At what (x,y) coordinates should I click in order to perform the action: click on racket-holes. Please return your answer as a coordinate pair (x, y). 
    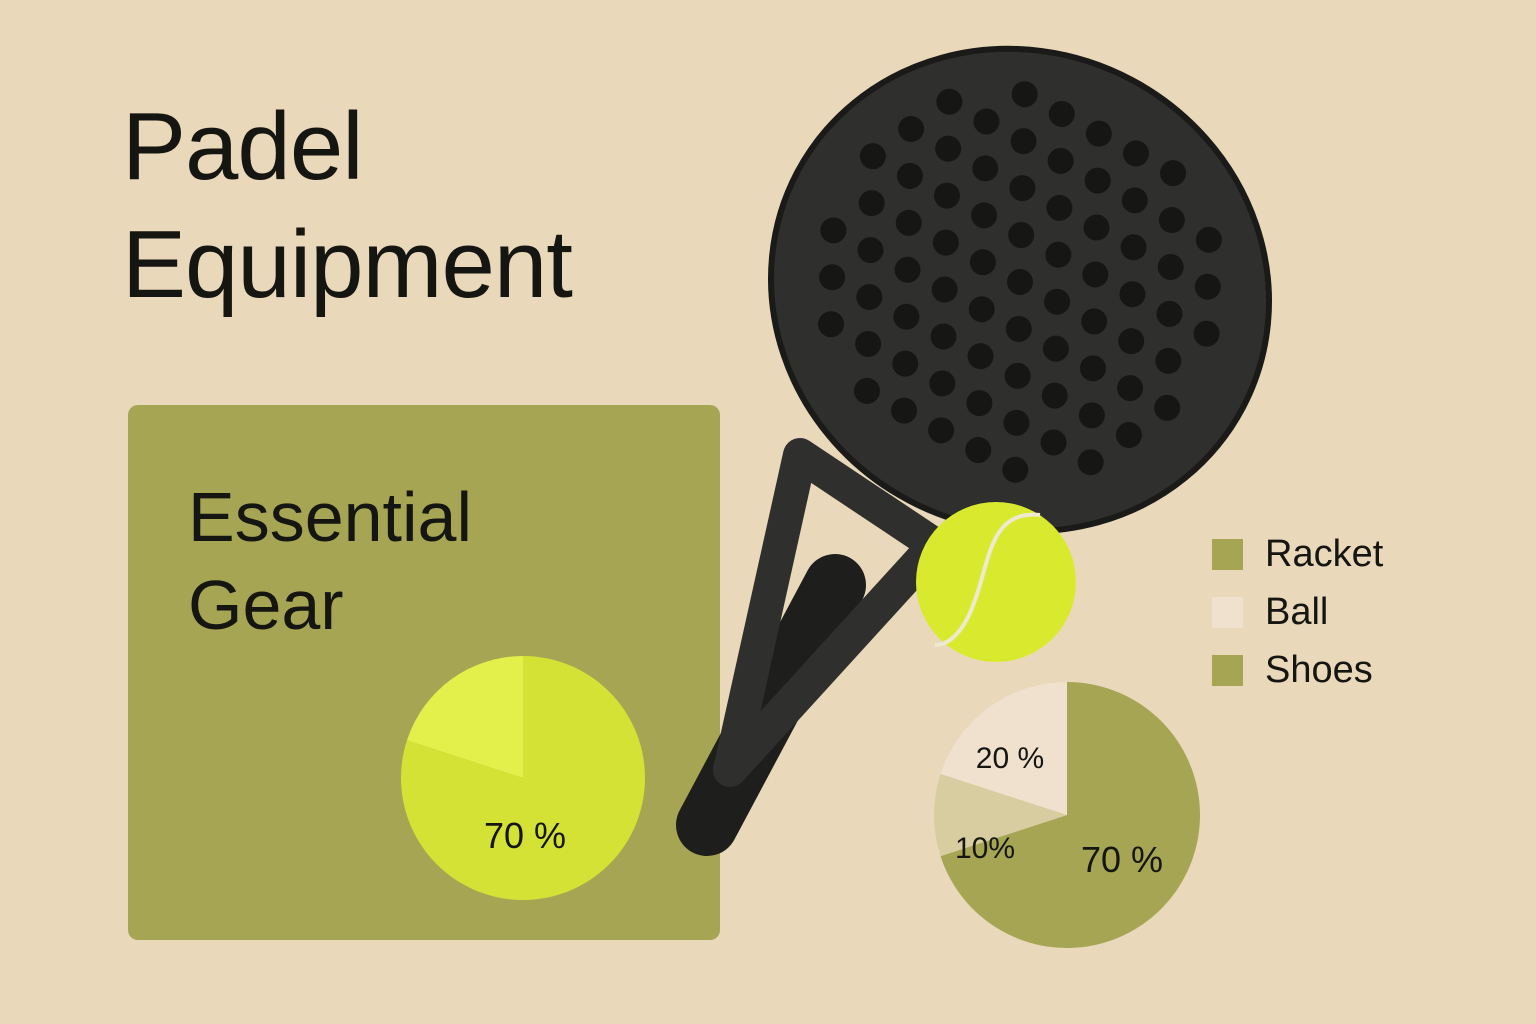
    Looking at the image, I should click on (1020, 282).